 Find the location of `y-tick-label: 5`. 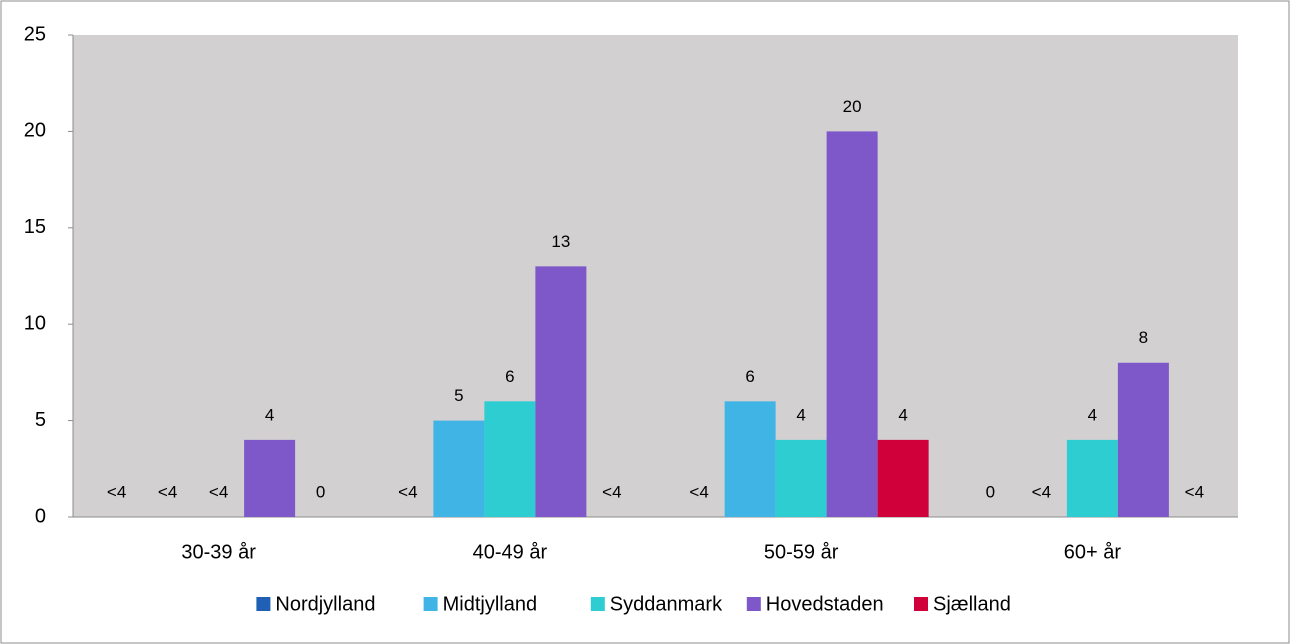

y-tick-label: 5 is located at coordinates (40, 420).